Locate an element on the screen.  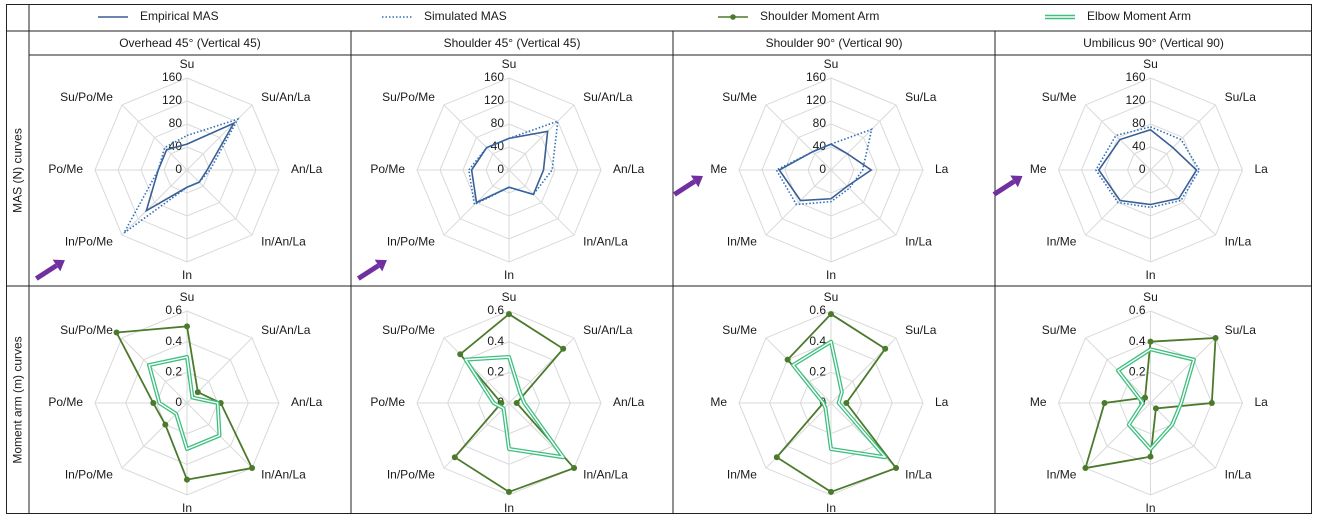
legend-label: Elbow Moment Arm is located at coordinates (1139, 16).